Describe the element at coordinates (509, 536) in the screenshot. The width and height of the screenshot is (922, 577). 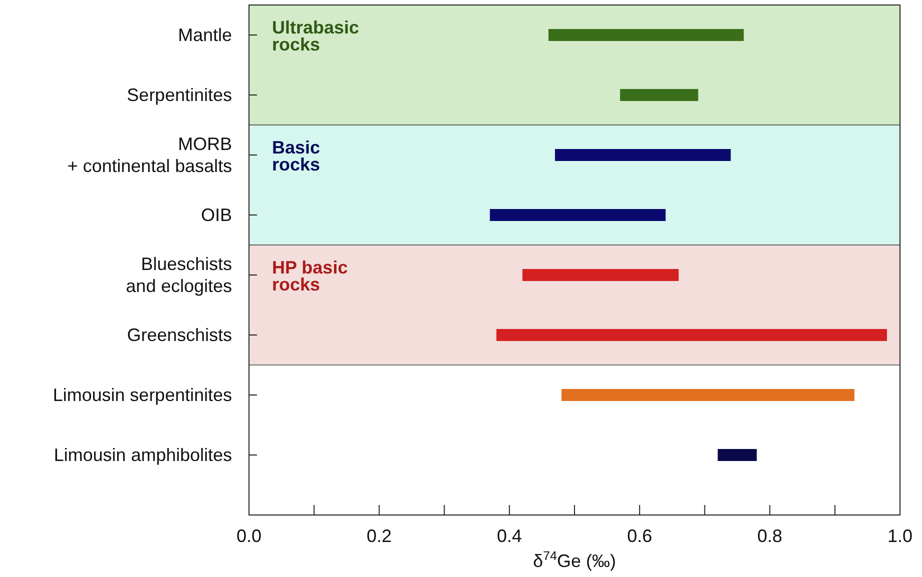
I see `x-tick-label: 0.4` at that location.